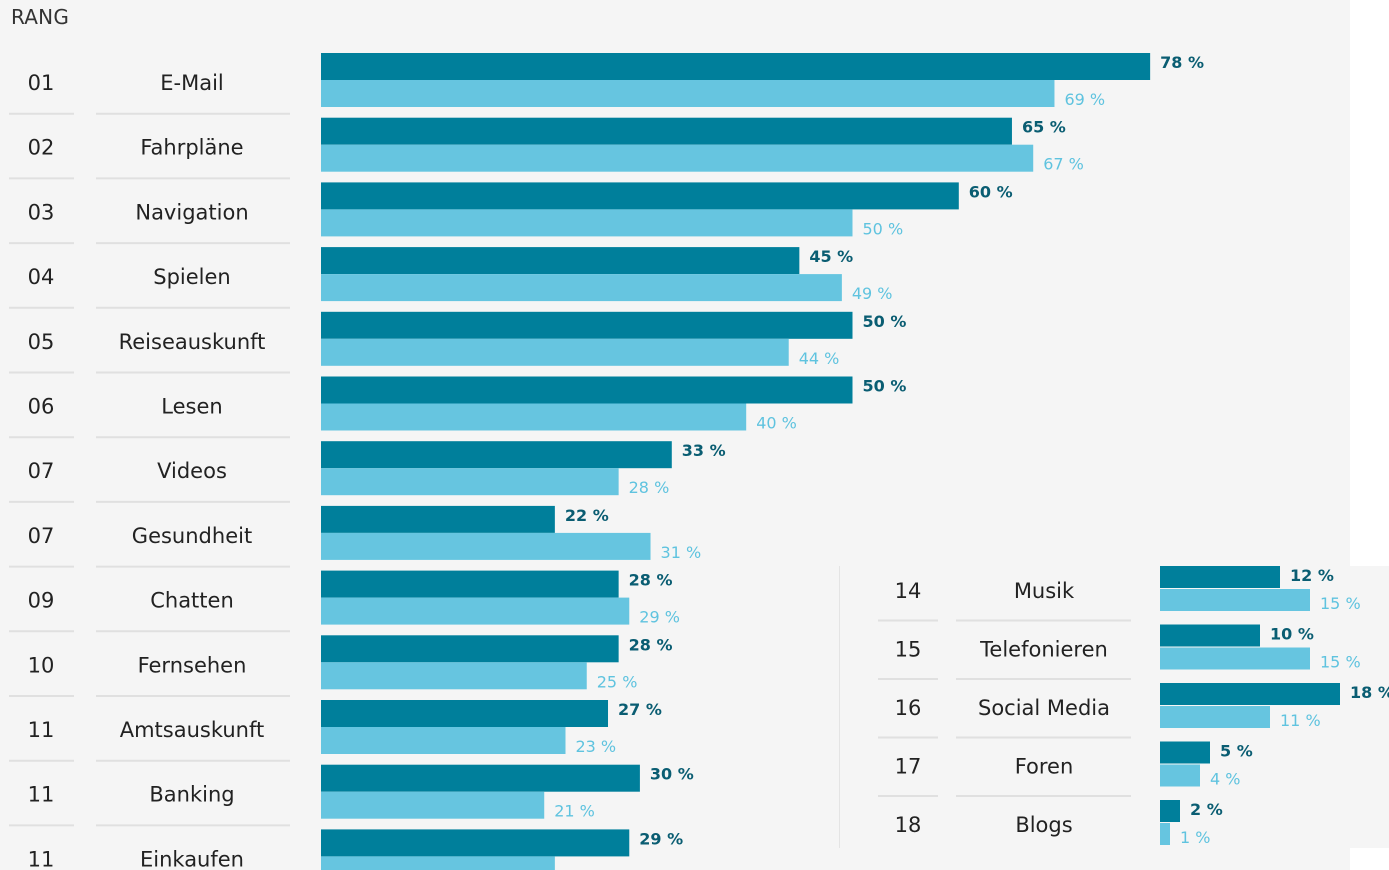 The image size is (1389, 870). Describe the element at coordinates (192, 471) in the screenshot. I see `category-label: Videos` at that location.